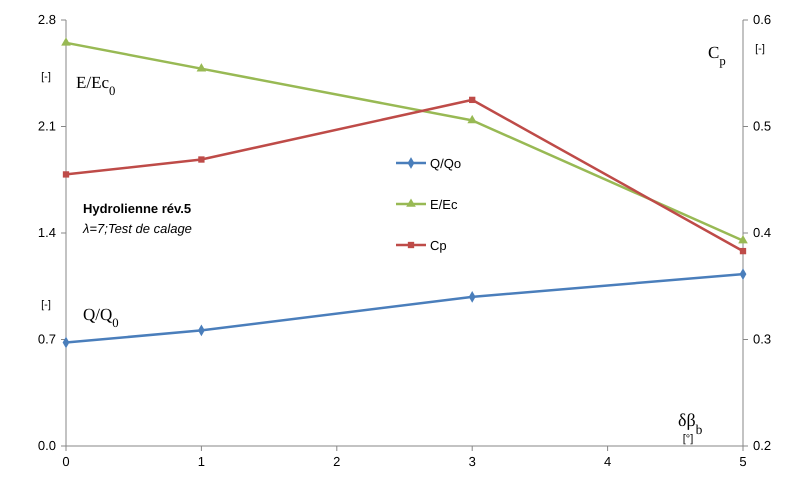 This screenshot has width=788, height=477. What do you see at coordinates (47, 445) in the screenshot?
I see `y-tick-label: 0.0` at bounding box center [47, 445].